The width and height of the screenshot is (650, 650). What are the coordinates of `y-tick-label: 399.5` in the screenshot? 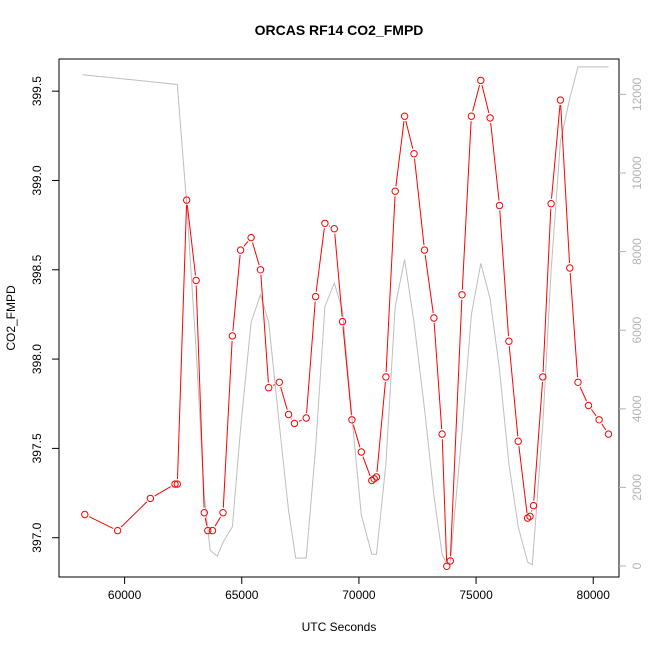 It's located at (37, 91).